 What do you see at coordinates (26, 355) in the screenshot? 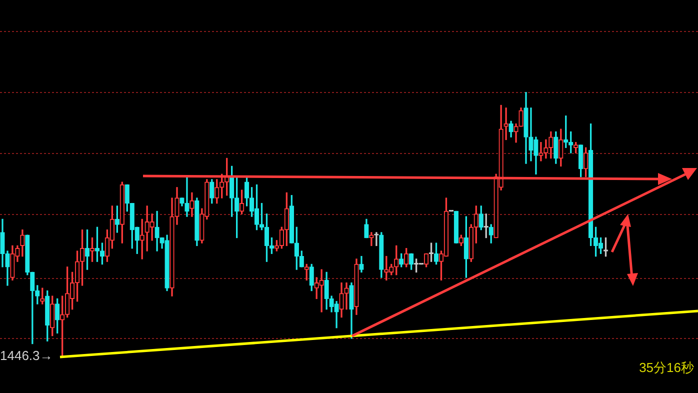
I see `annotation: 1446.3→` at bounding box center [26, 355].